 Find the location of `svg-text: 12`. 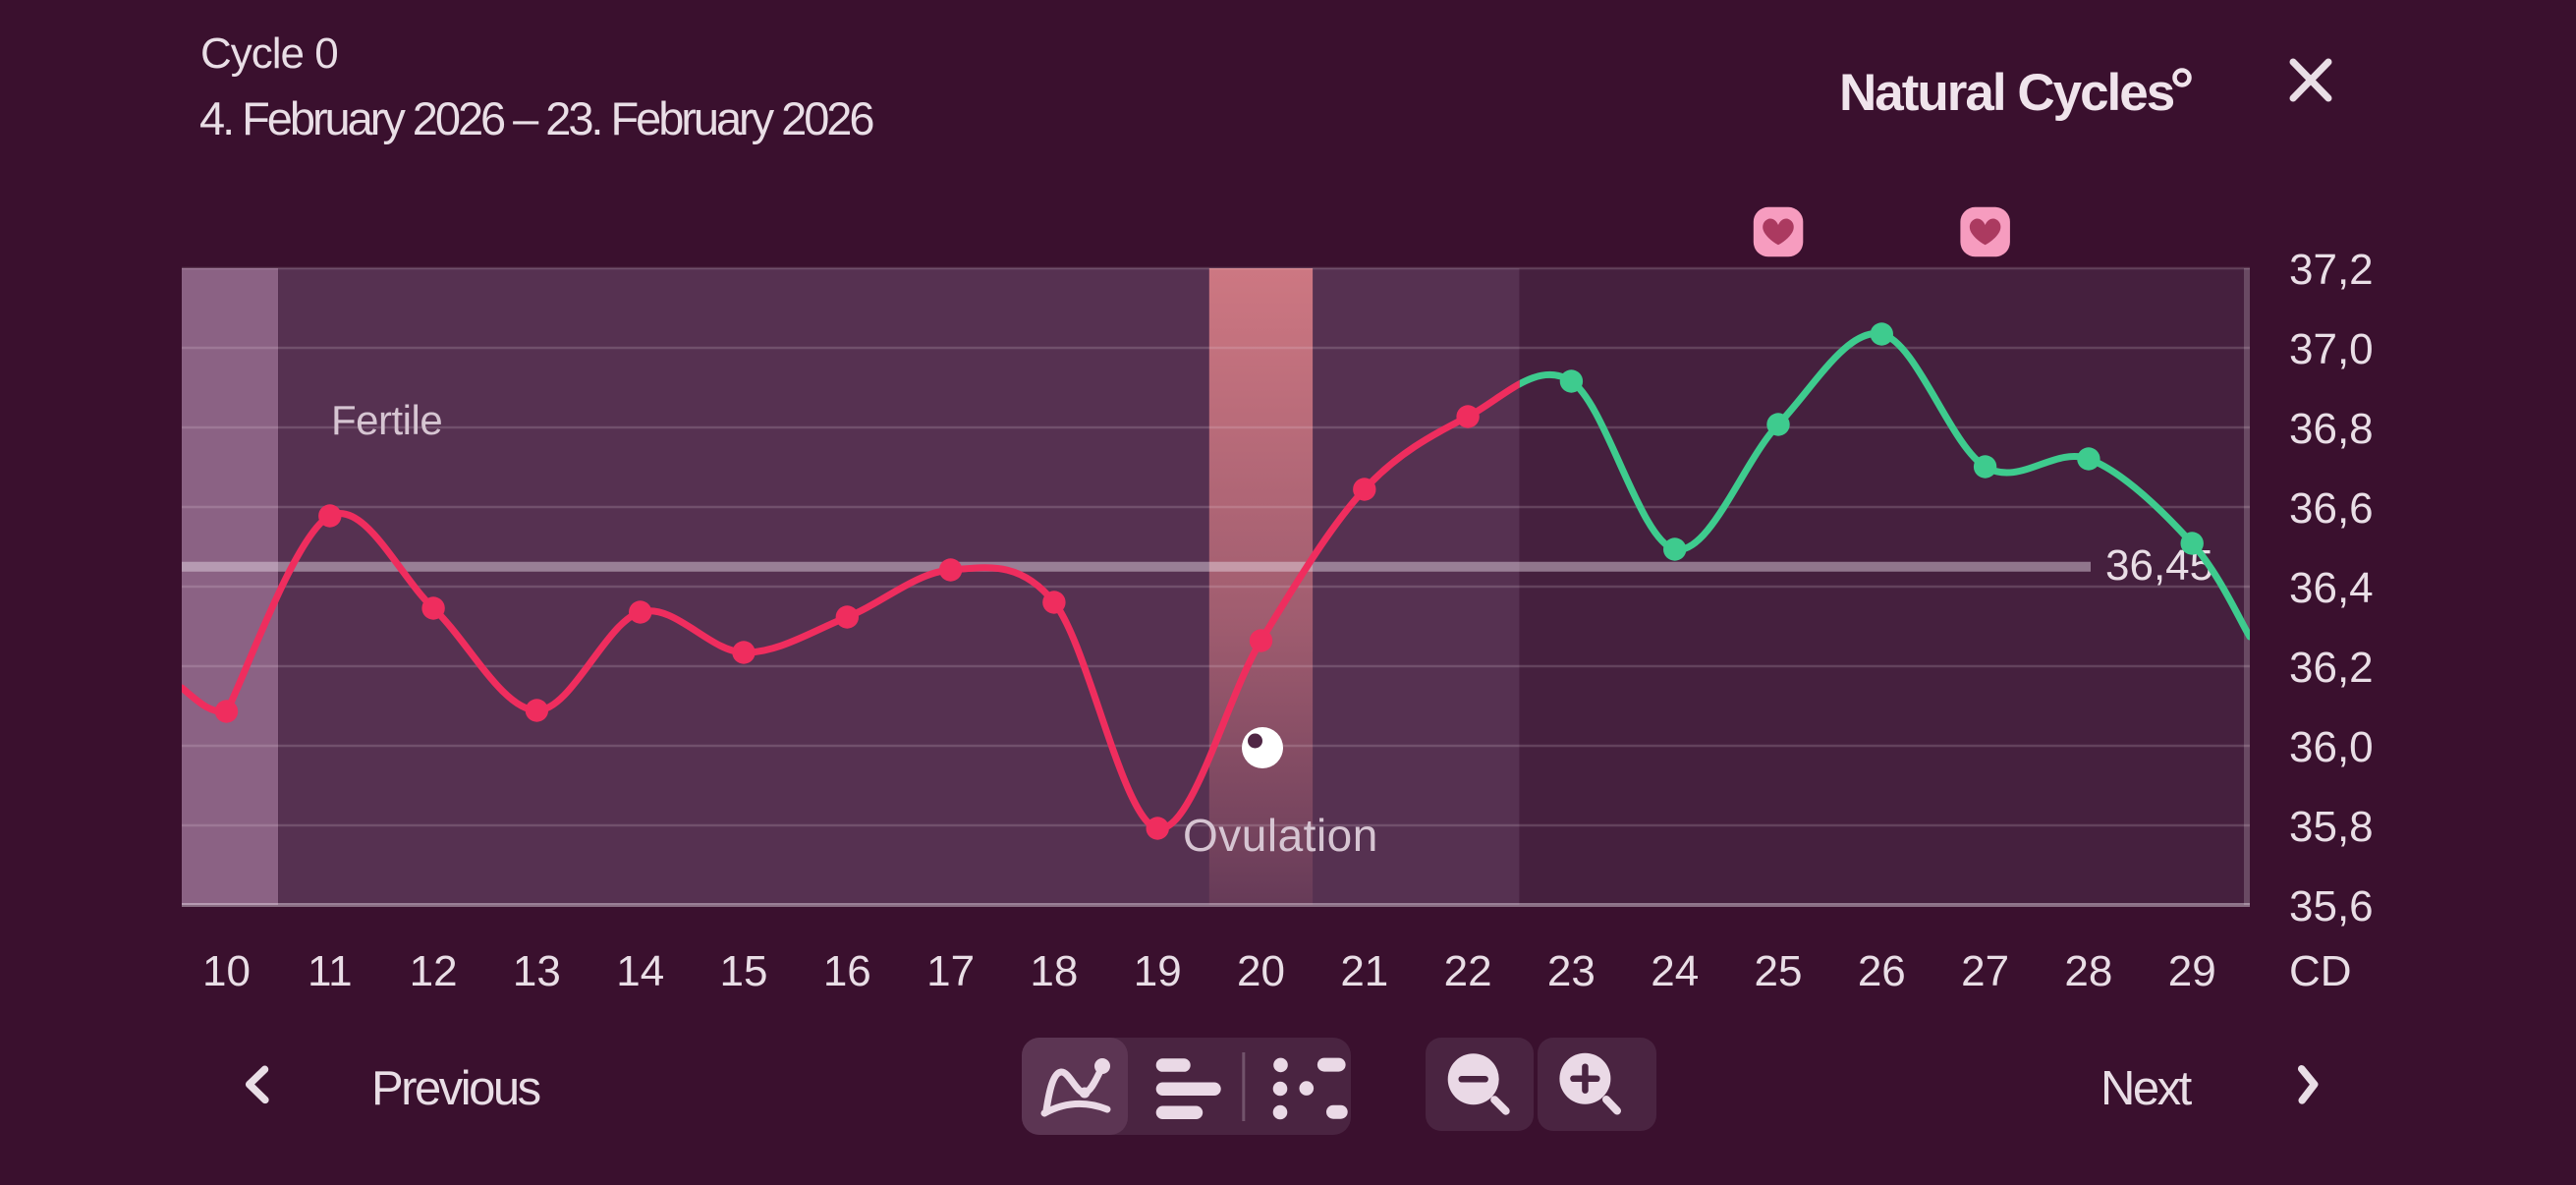

svg-text: 12 is located at coordinates (434, 971).